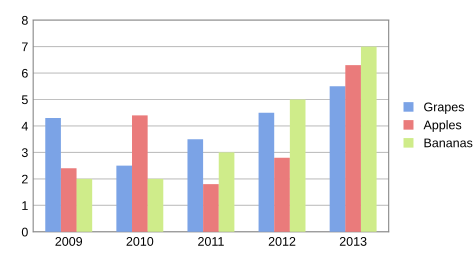 The image size is (474, 268). Describe the element at coordinates (25, 232) in the screenshot. I see `y-tick-label: 0` at that location.